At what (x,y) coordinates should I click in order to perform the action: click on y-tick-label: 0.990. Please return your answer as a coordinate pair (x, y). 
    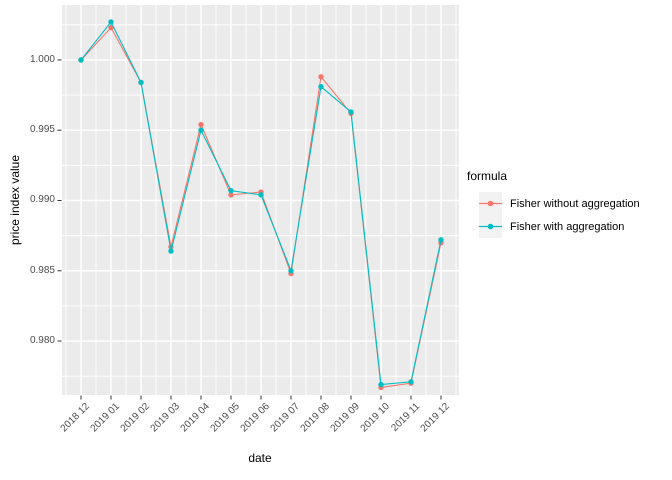
    Looking at the image, I should click on (42, 200).